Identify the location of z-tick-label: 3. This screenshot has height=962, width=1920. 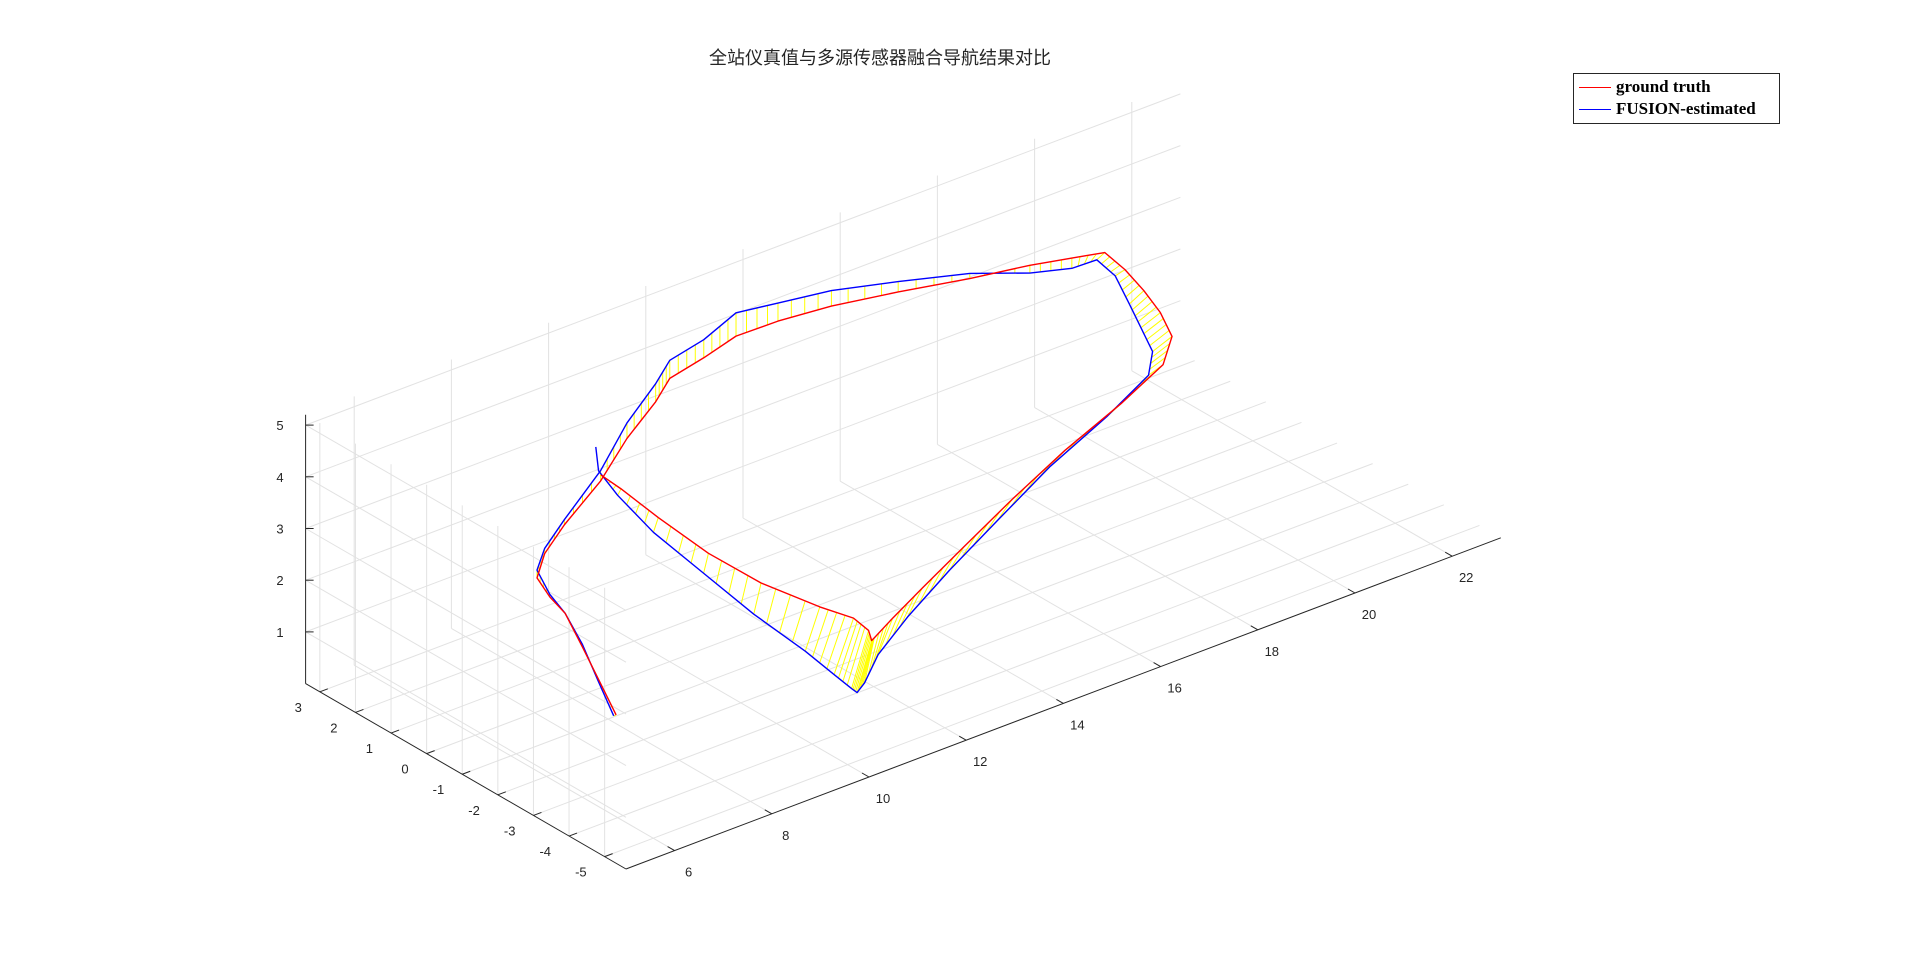
(279, 529).